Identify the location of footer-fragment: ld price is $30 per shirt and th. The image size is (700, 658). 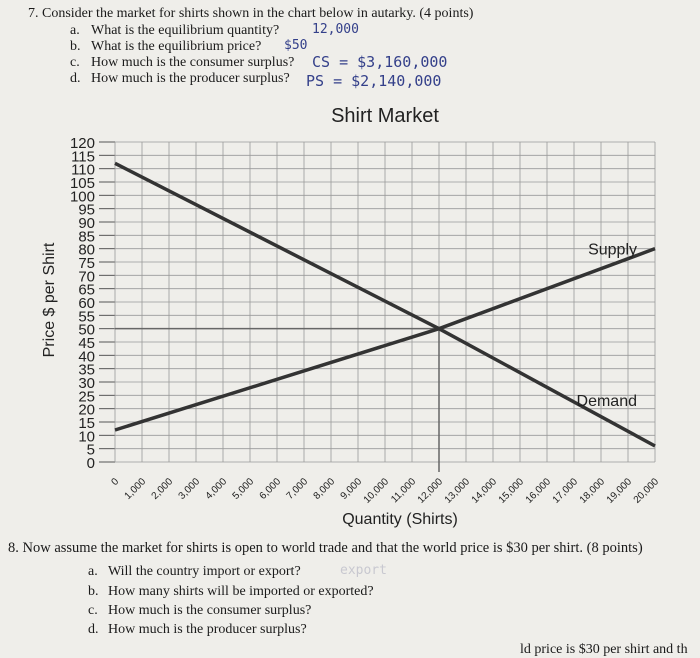
(604, 649).